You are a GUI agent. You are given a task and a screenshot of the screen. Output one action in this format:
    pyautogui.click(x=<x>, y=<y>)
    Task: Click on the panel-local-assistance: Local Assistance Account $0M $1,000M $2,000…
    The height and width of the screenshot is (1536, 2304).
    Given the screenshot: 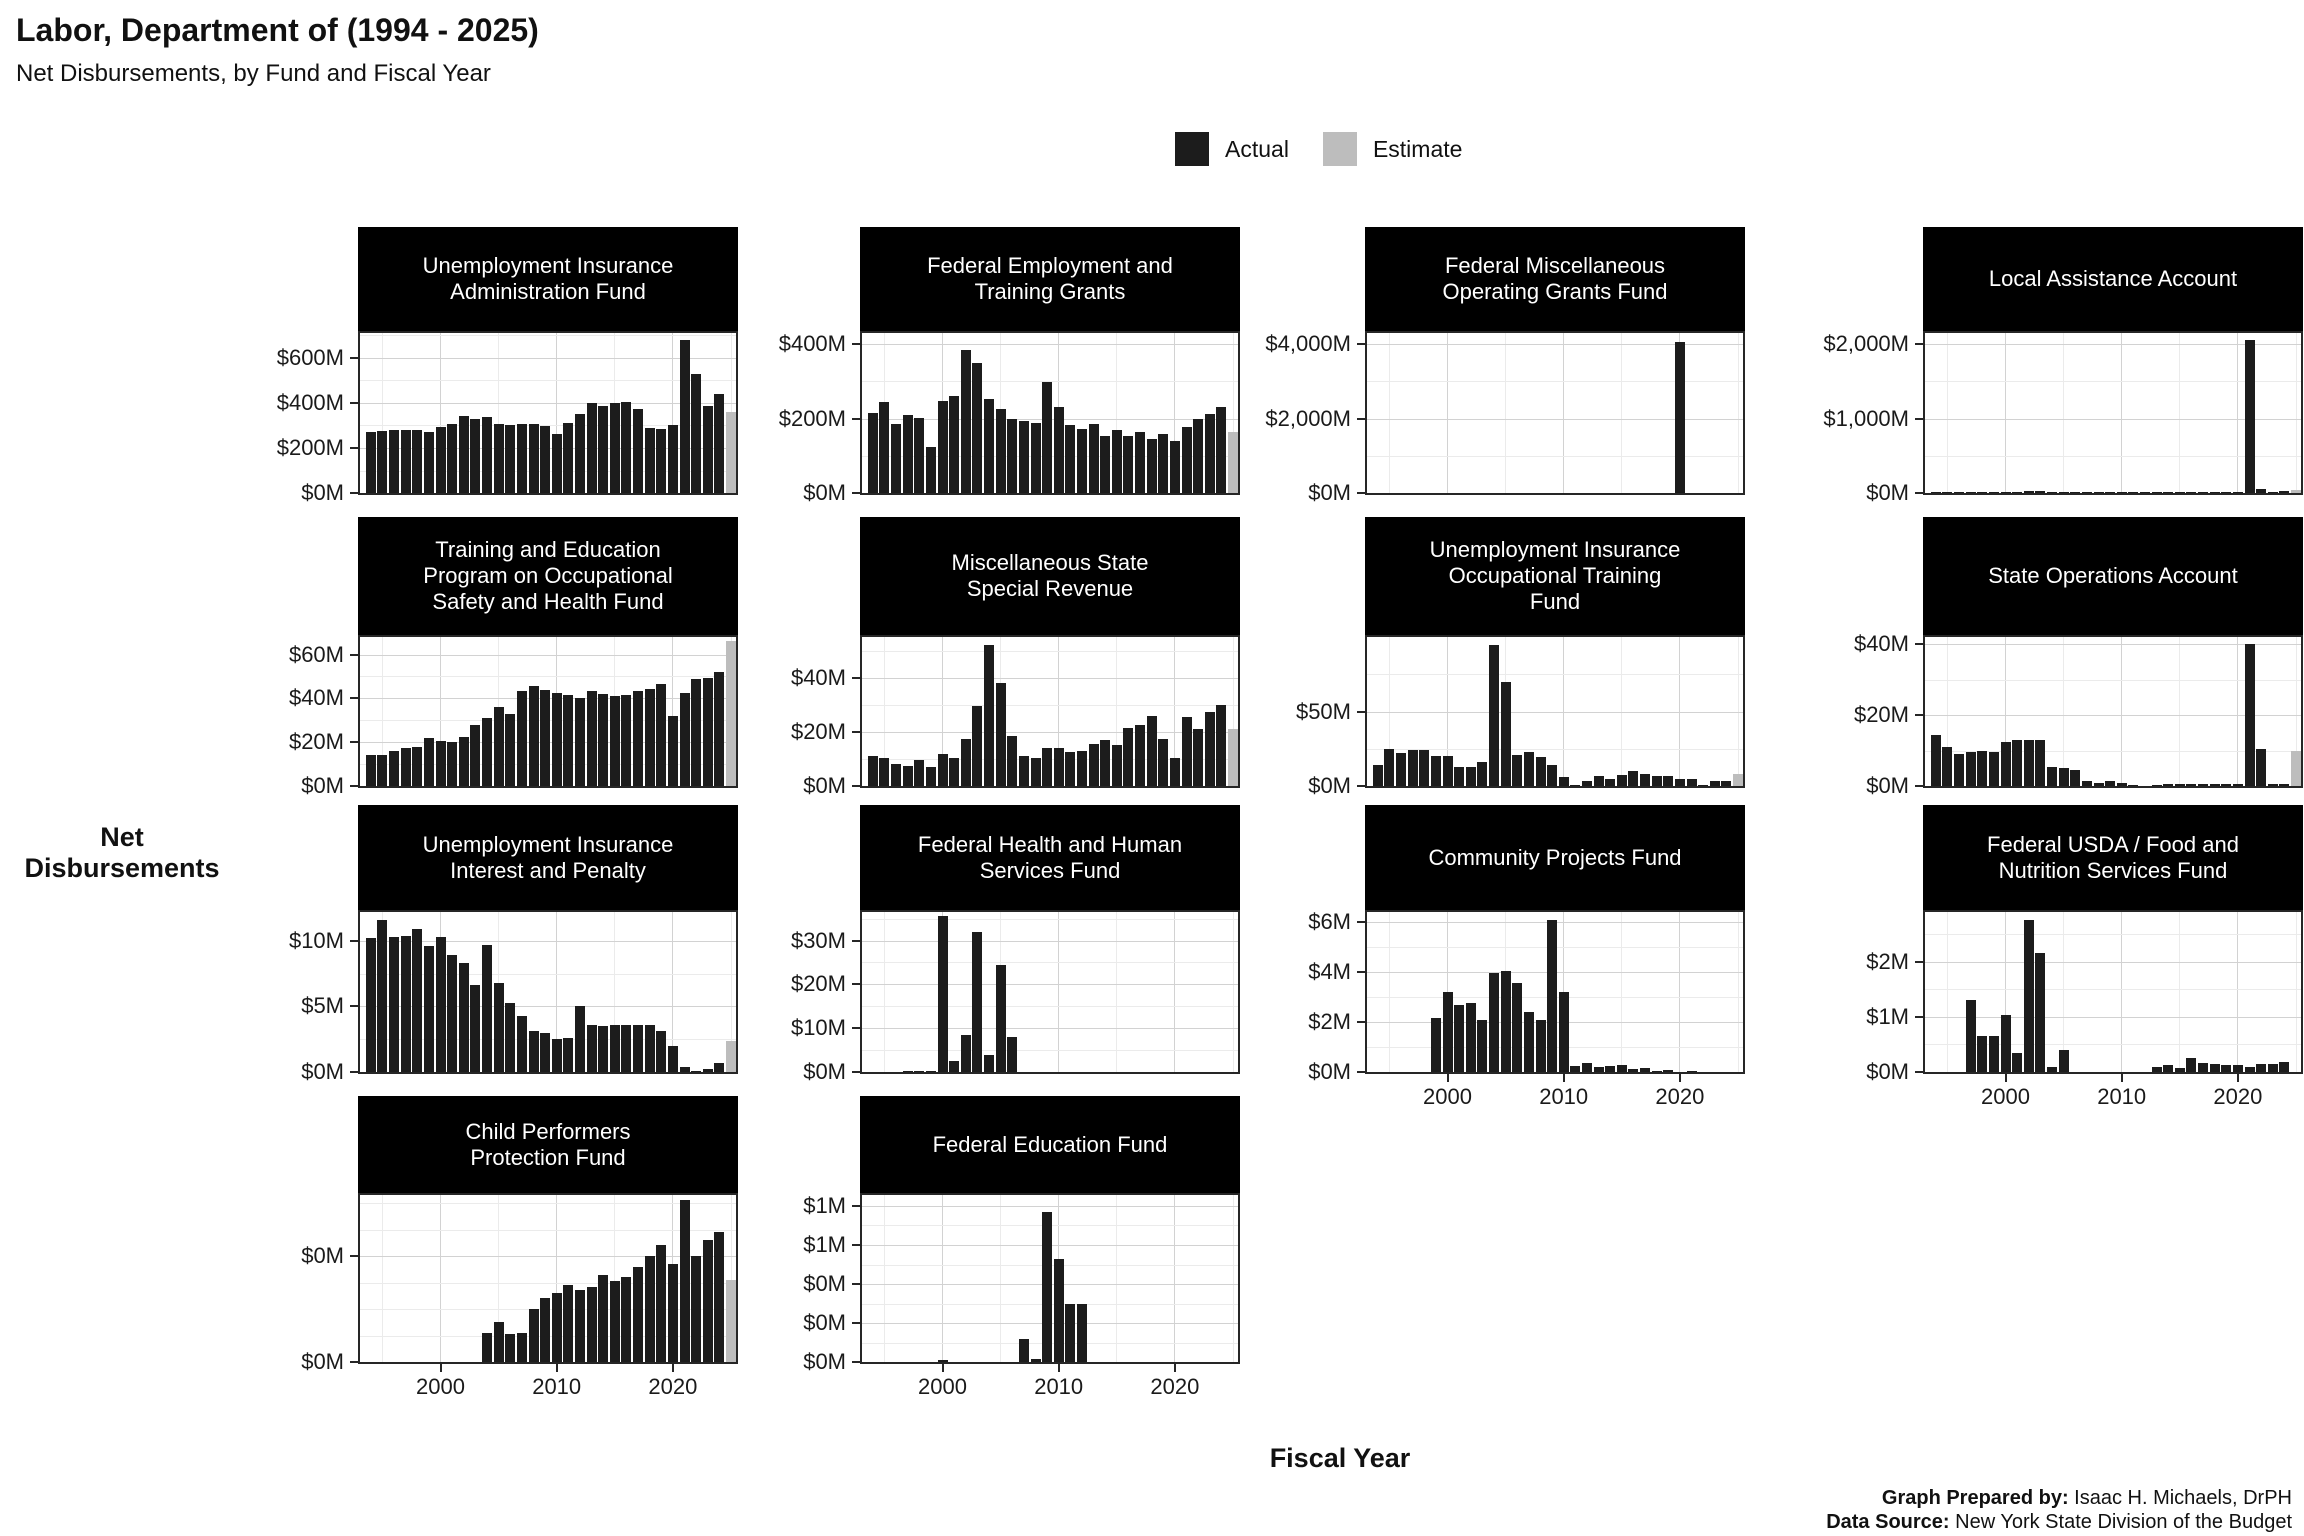 What is the action you would take?
    pyautogui.click(x=2053, y=383)
    